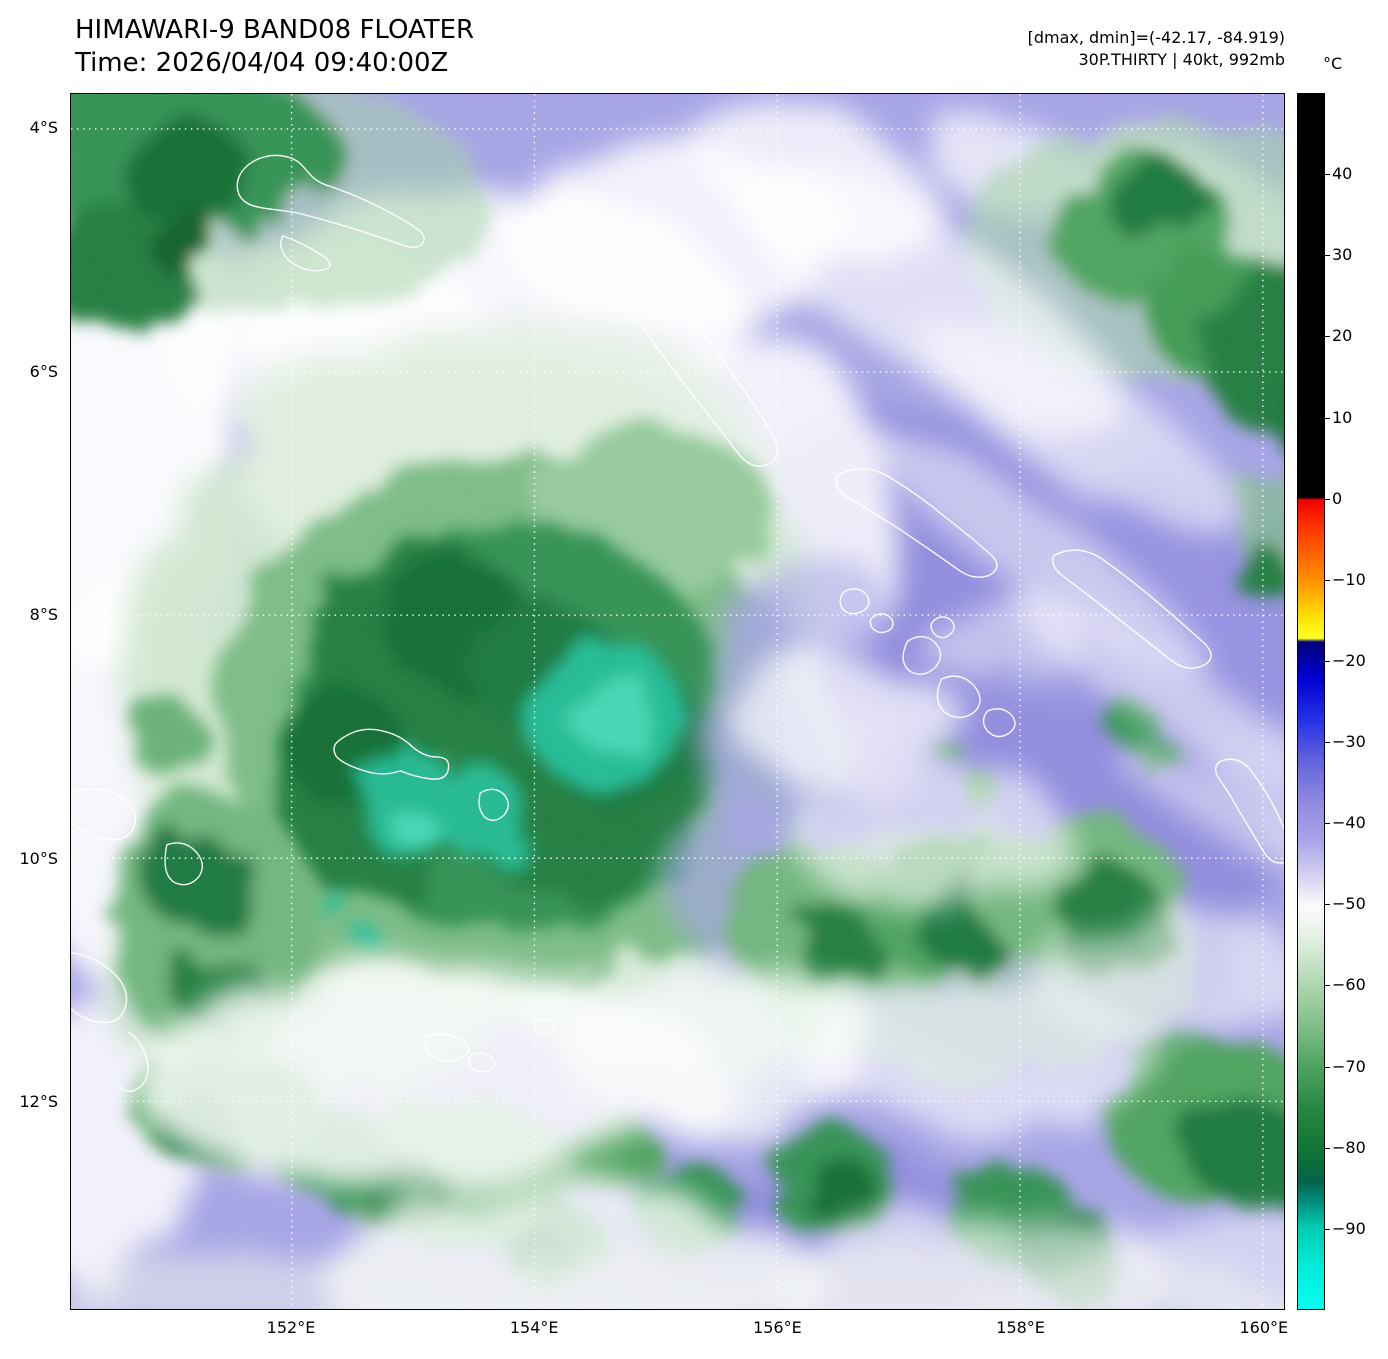  What do you see at coordinates (777, 1327) in the screenshot?
I see `lon-tick-label: 156°E` at bounding box center [777, 1327].